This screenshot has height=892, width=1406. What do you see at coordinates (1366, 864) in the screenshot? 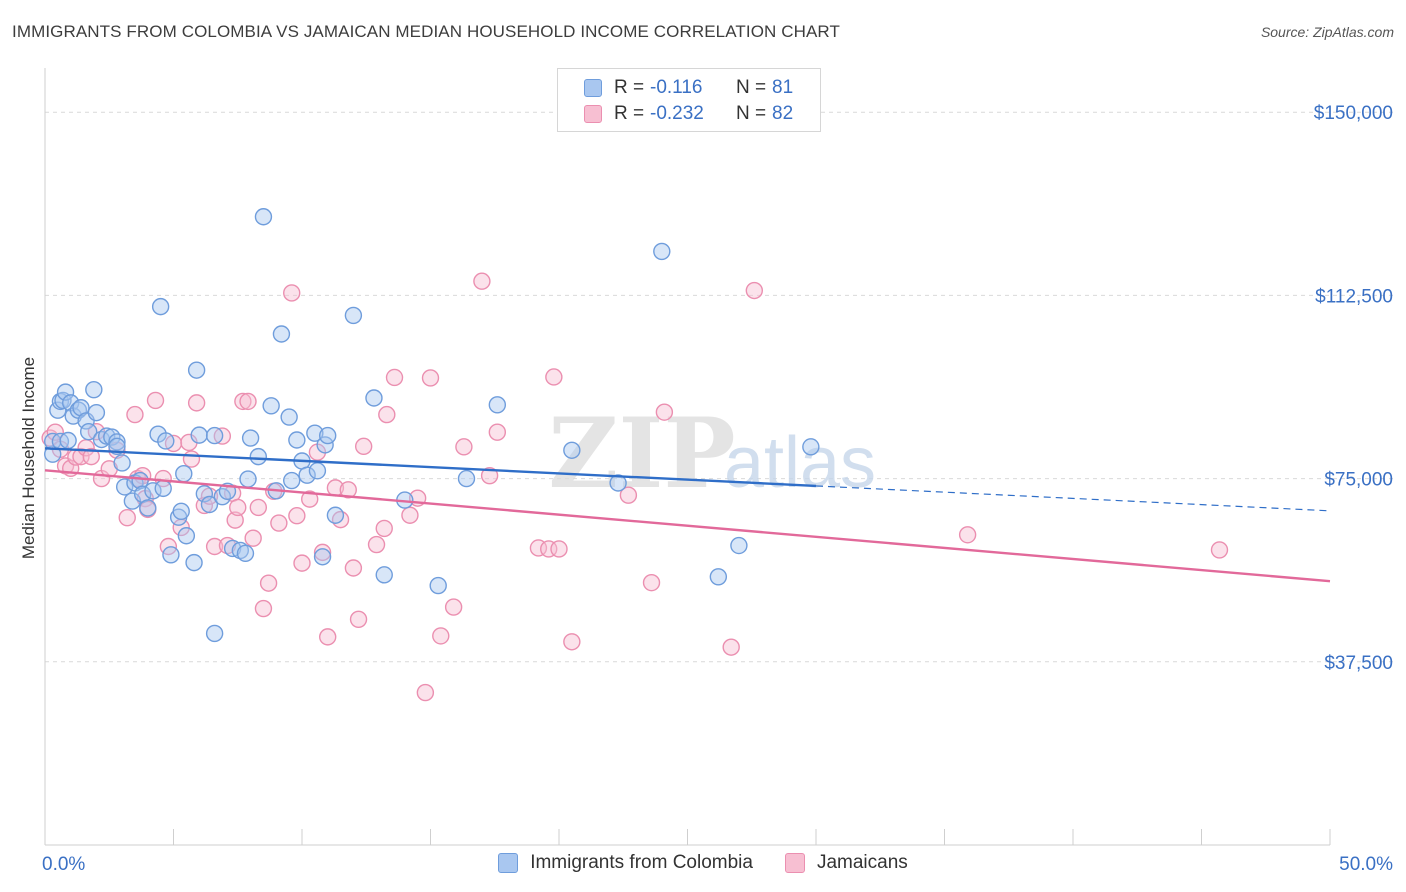
I see `x-tick-label: 50.0%` at bounding box center [1366, 864].